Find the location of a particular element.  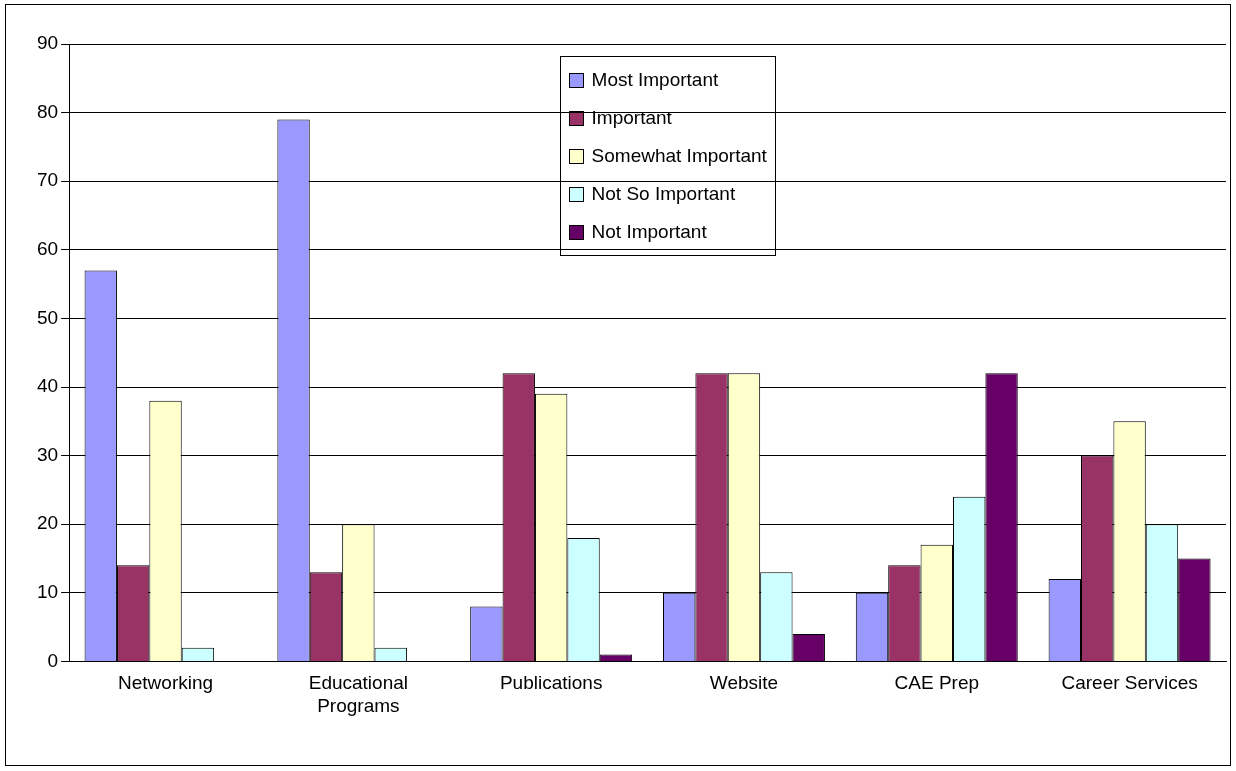

legend-label: Important is located at coordinates (631, 118).